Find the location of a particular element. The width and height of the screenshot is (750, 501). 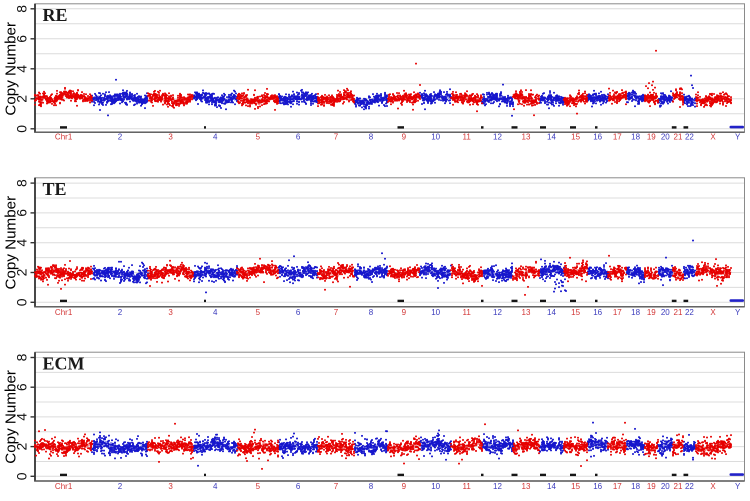

svg-text: TE is located at coordinates (55, 189).